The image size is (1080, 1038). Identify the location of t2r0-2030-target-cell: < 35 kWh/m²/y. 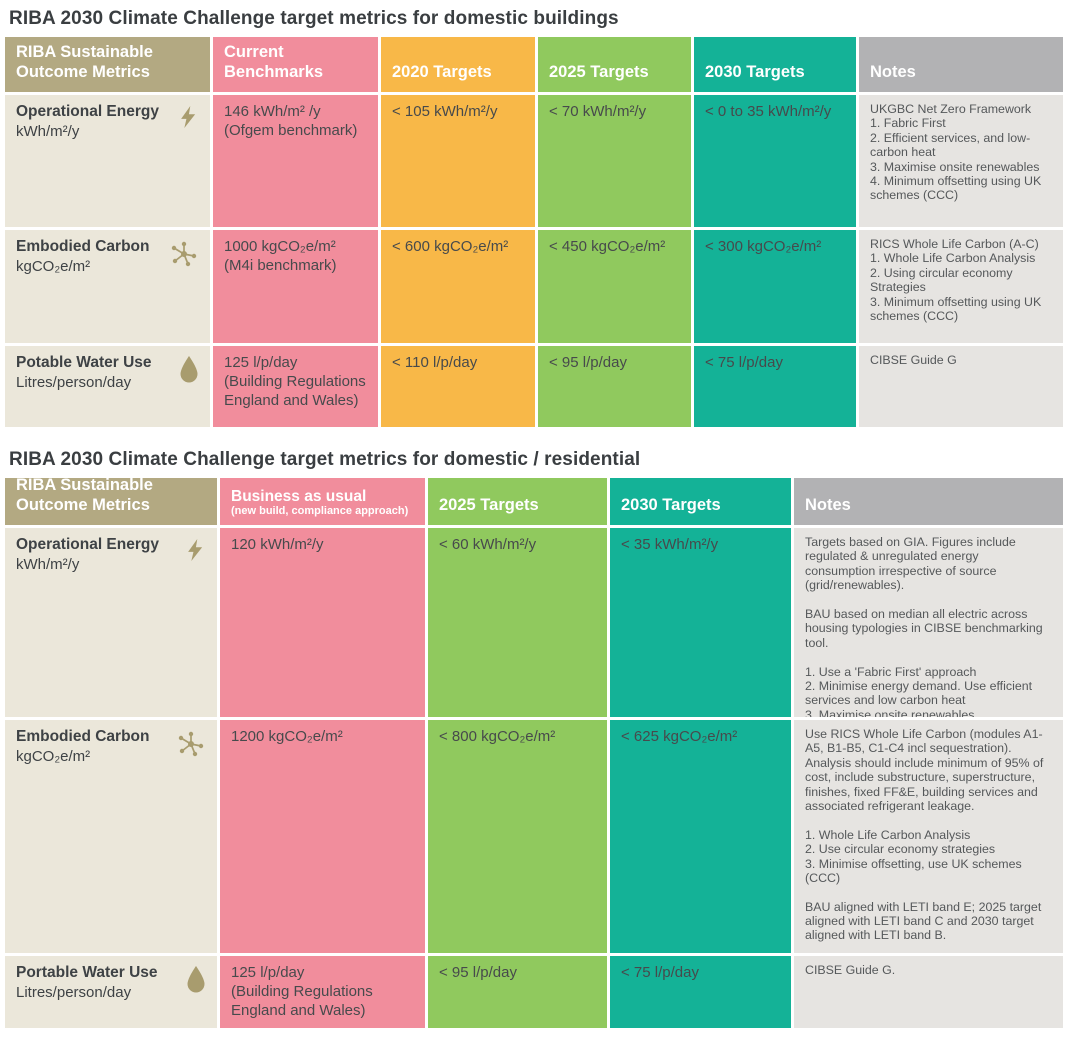
(700, 622).